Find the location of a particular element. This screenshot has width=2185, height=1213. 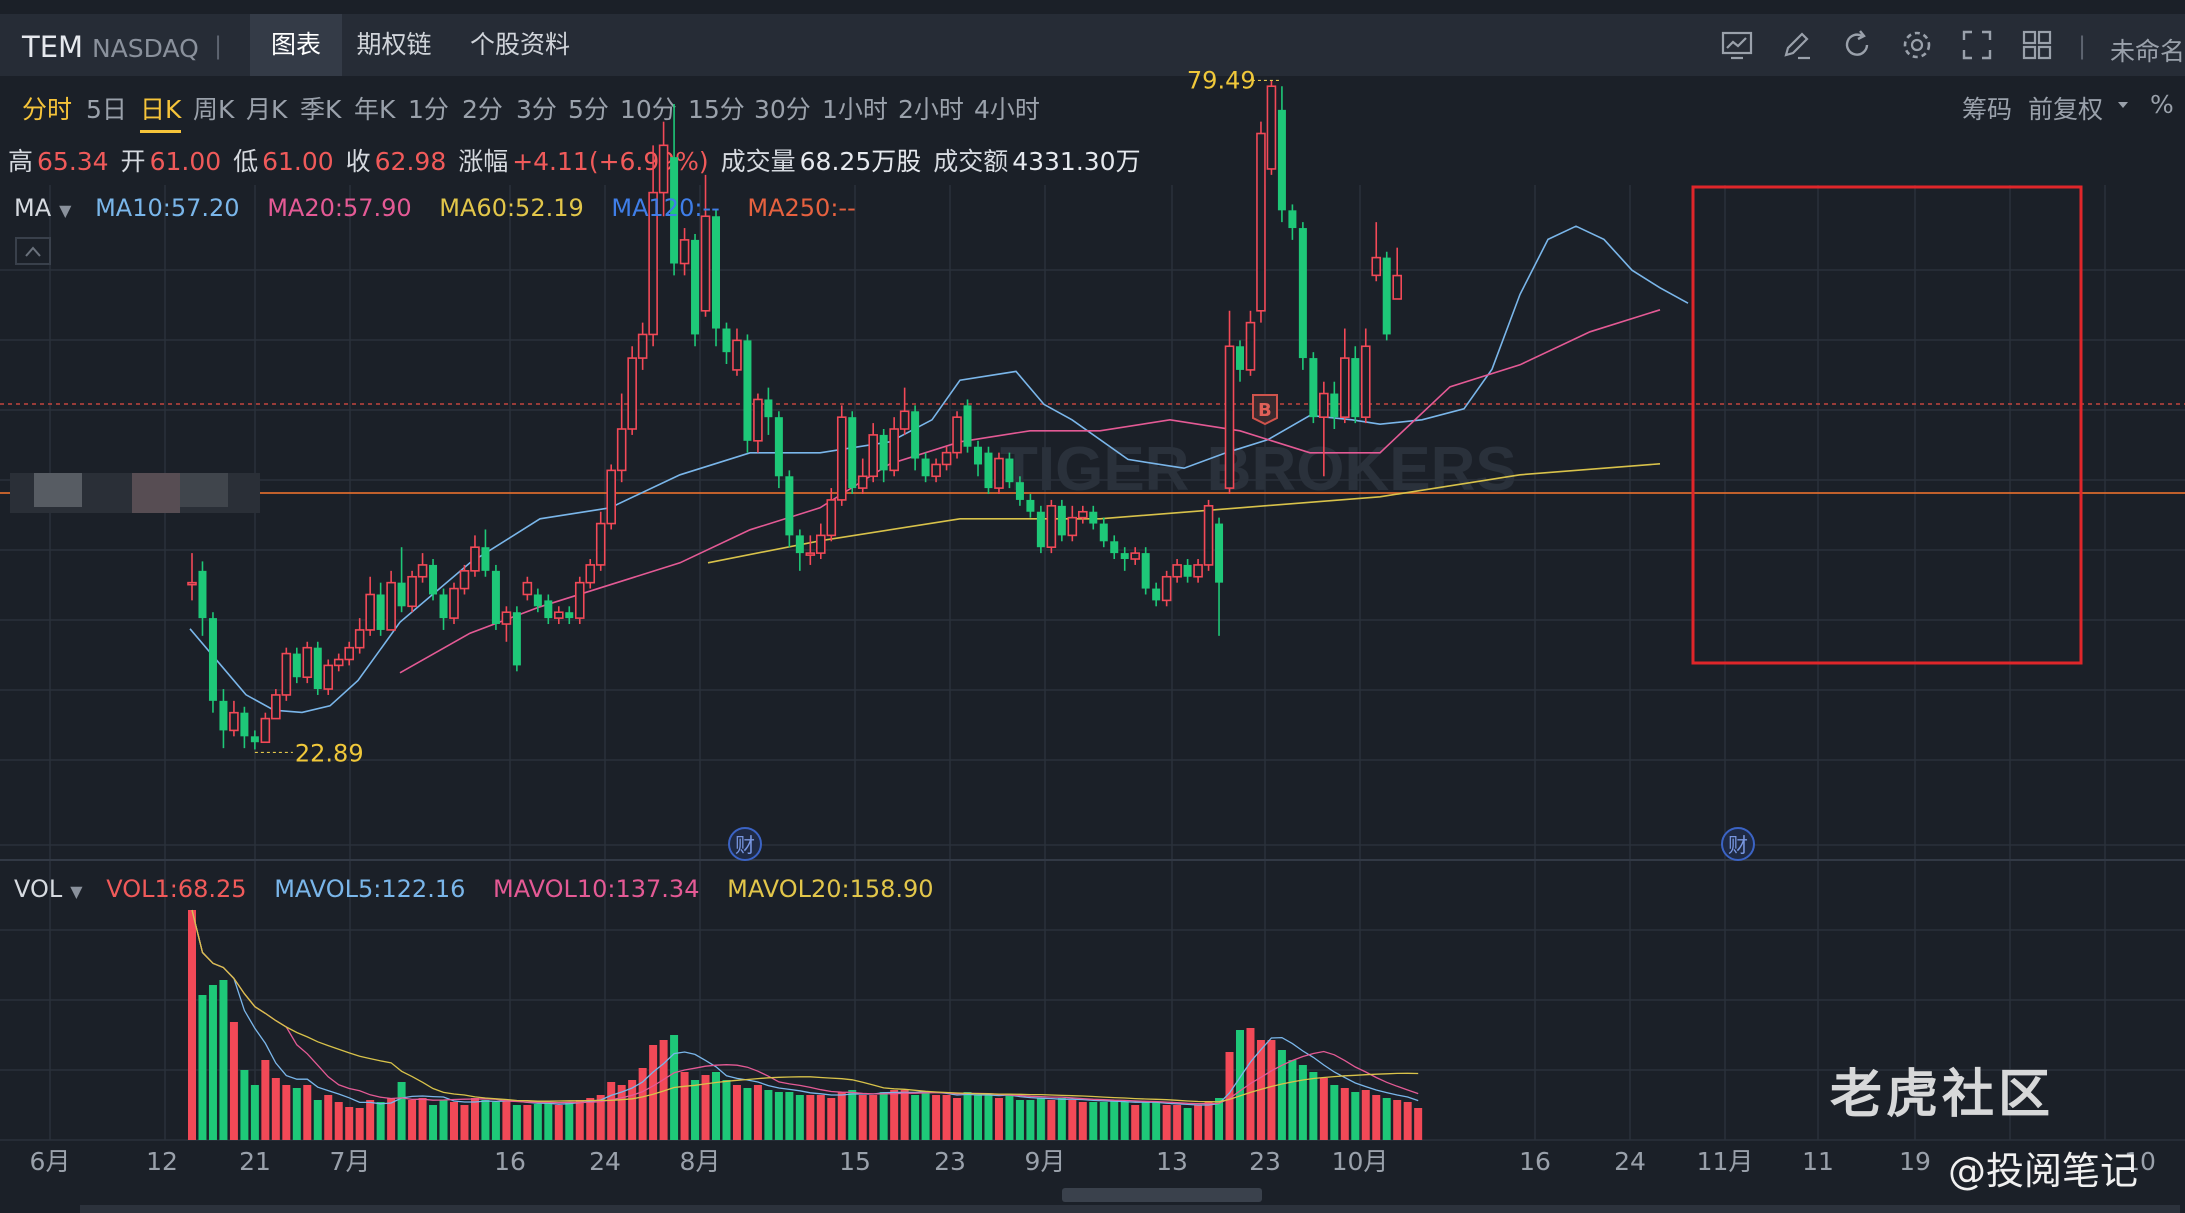

collapse-button is located at coordinates (33, 251).